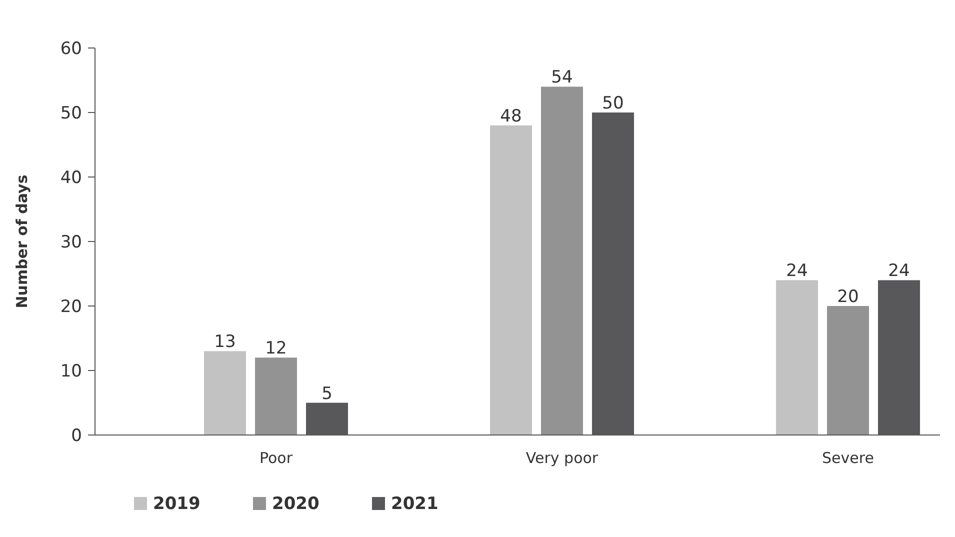 The image size is (955, 537). What do you see at coordinates (225, 342) in the screenshot?
I see `data-label: 13` at bounding box center [225, 342].